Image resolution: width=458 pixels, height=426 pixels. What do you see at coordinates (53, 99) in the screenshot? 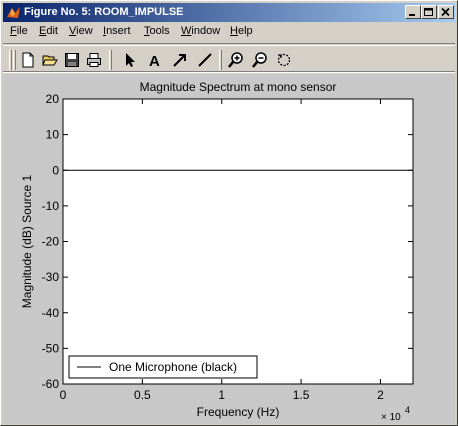
I see `y-tick-label: 20` at bounding box center [53, 99].